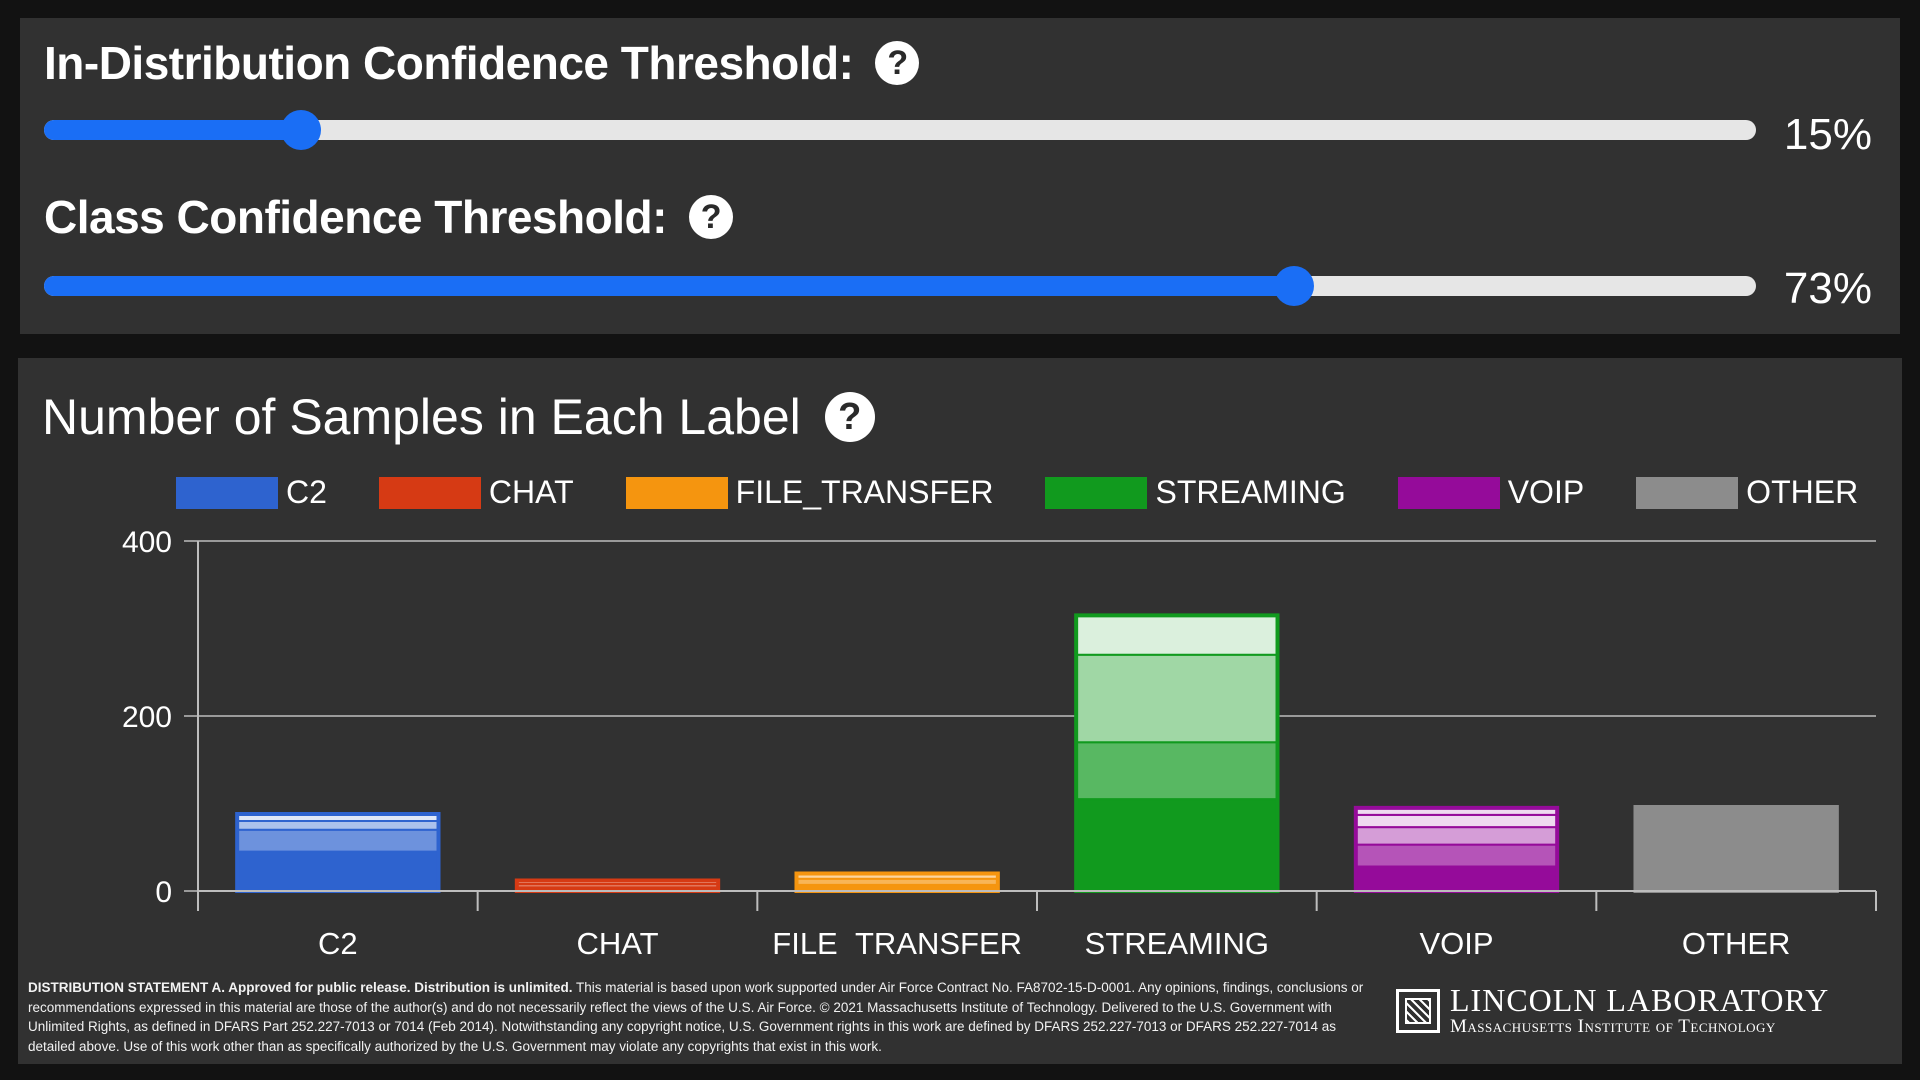  I want to click on x-tick-label: CHAT, so click(617, 942).